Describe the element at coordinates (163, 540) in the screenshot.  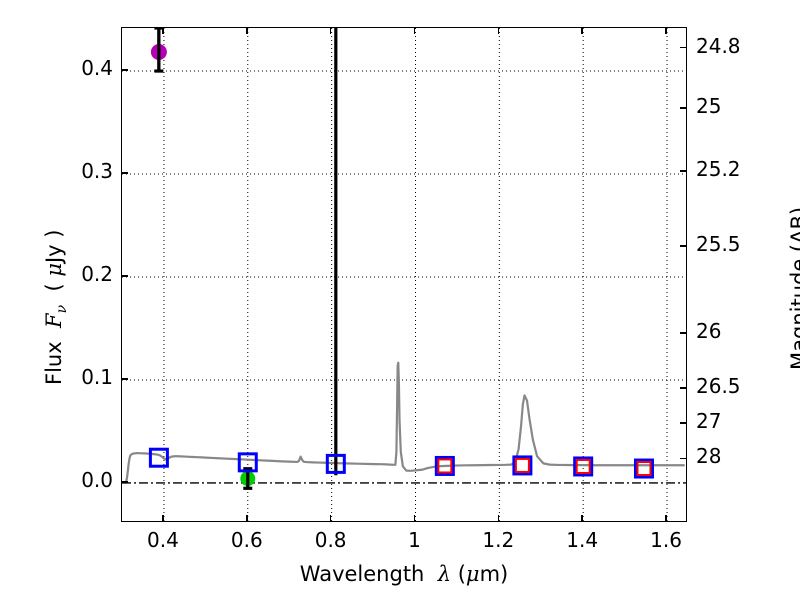
I see `x-tick-label: 0.4` at that location.